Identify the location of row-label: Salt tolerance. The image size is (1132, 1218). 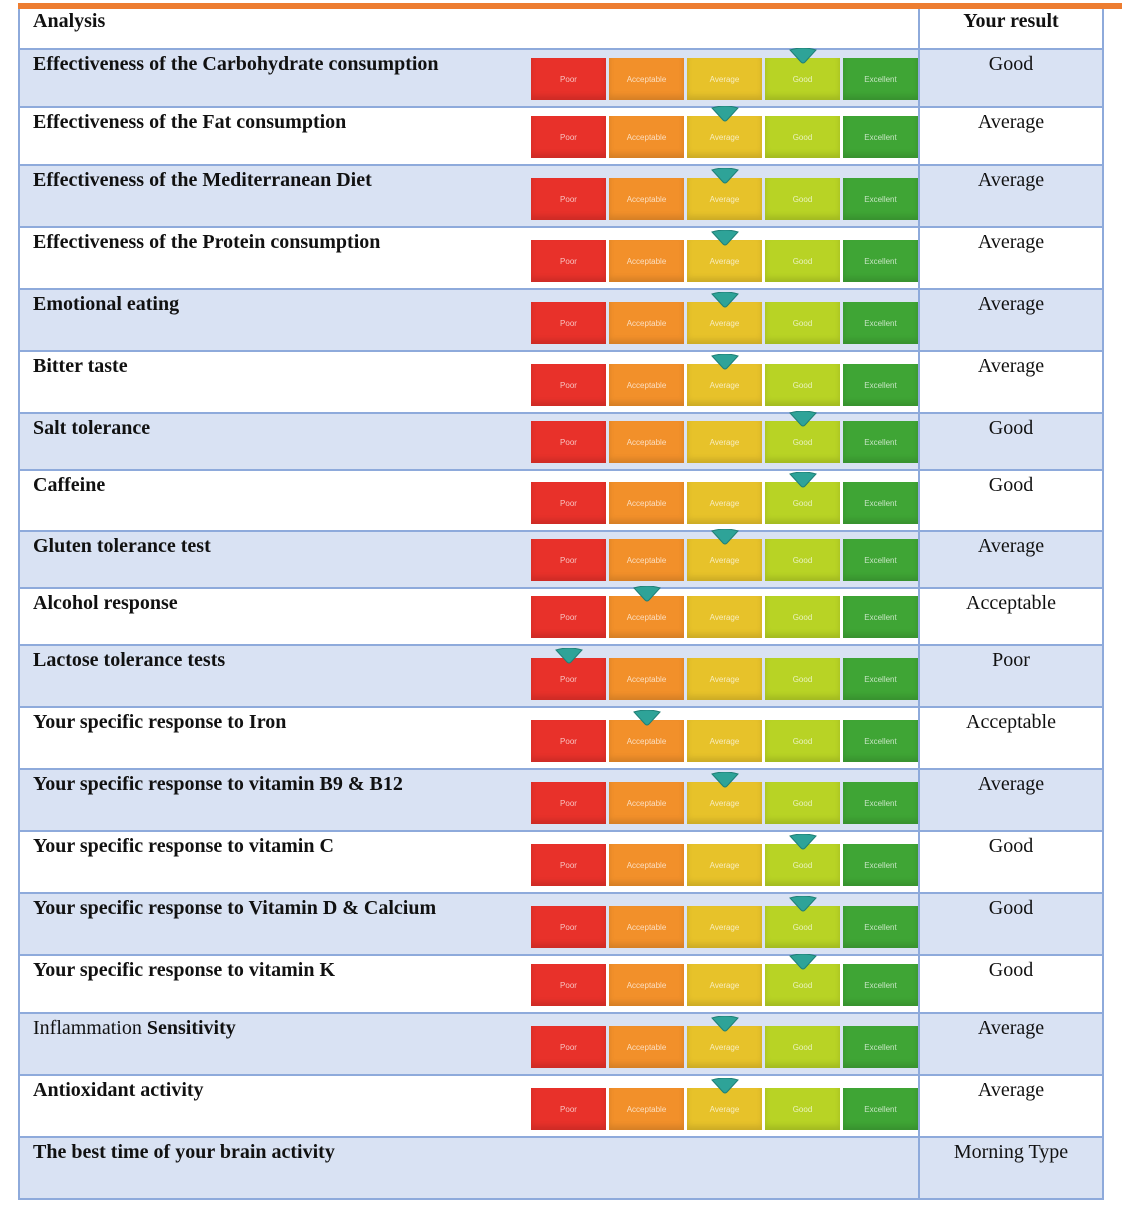
(92, 428).